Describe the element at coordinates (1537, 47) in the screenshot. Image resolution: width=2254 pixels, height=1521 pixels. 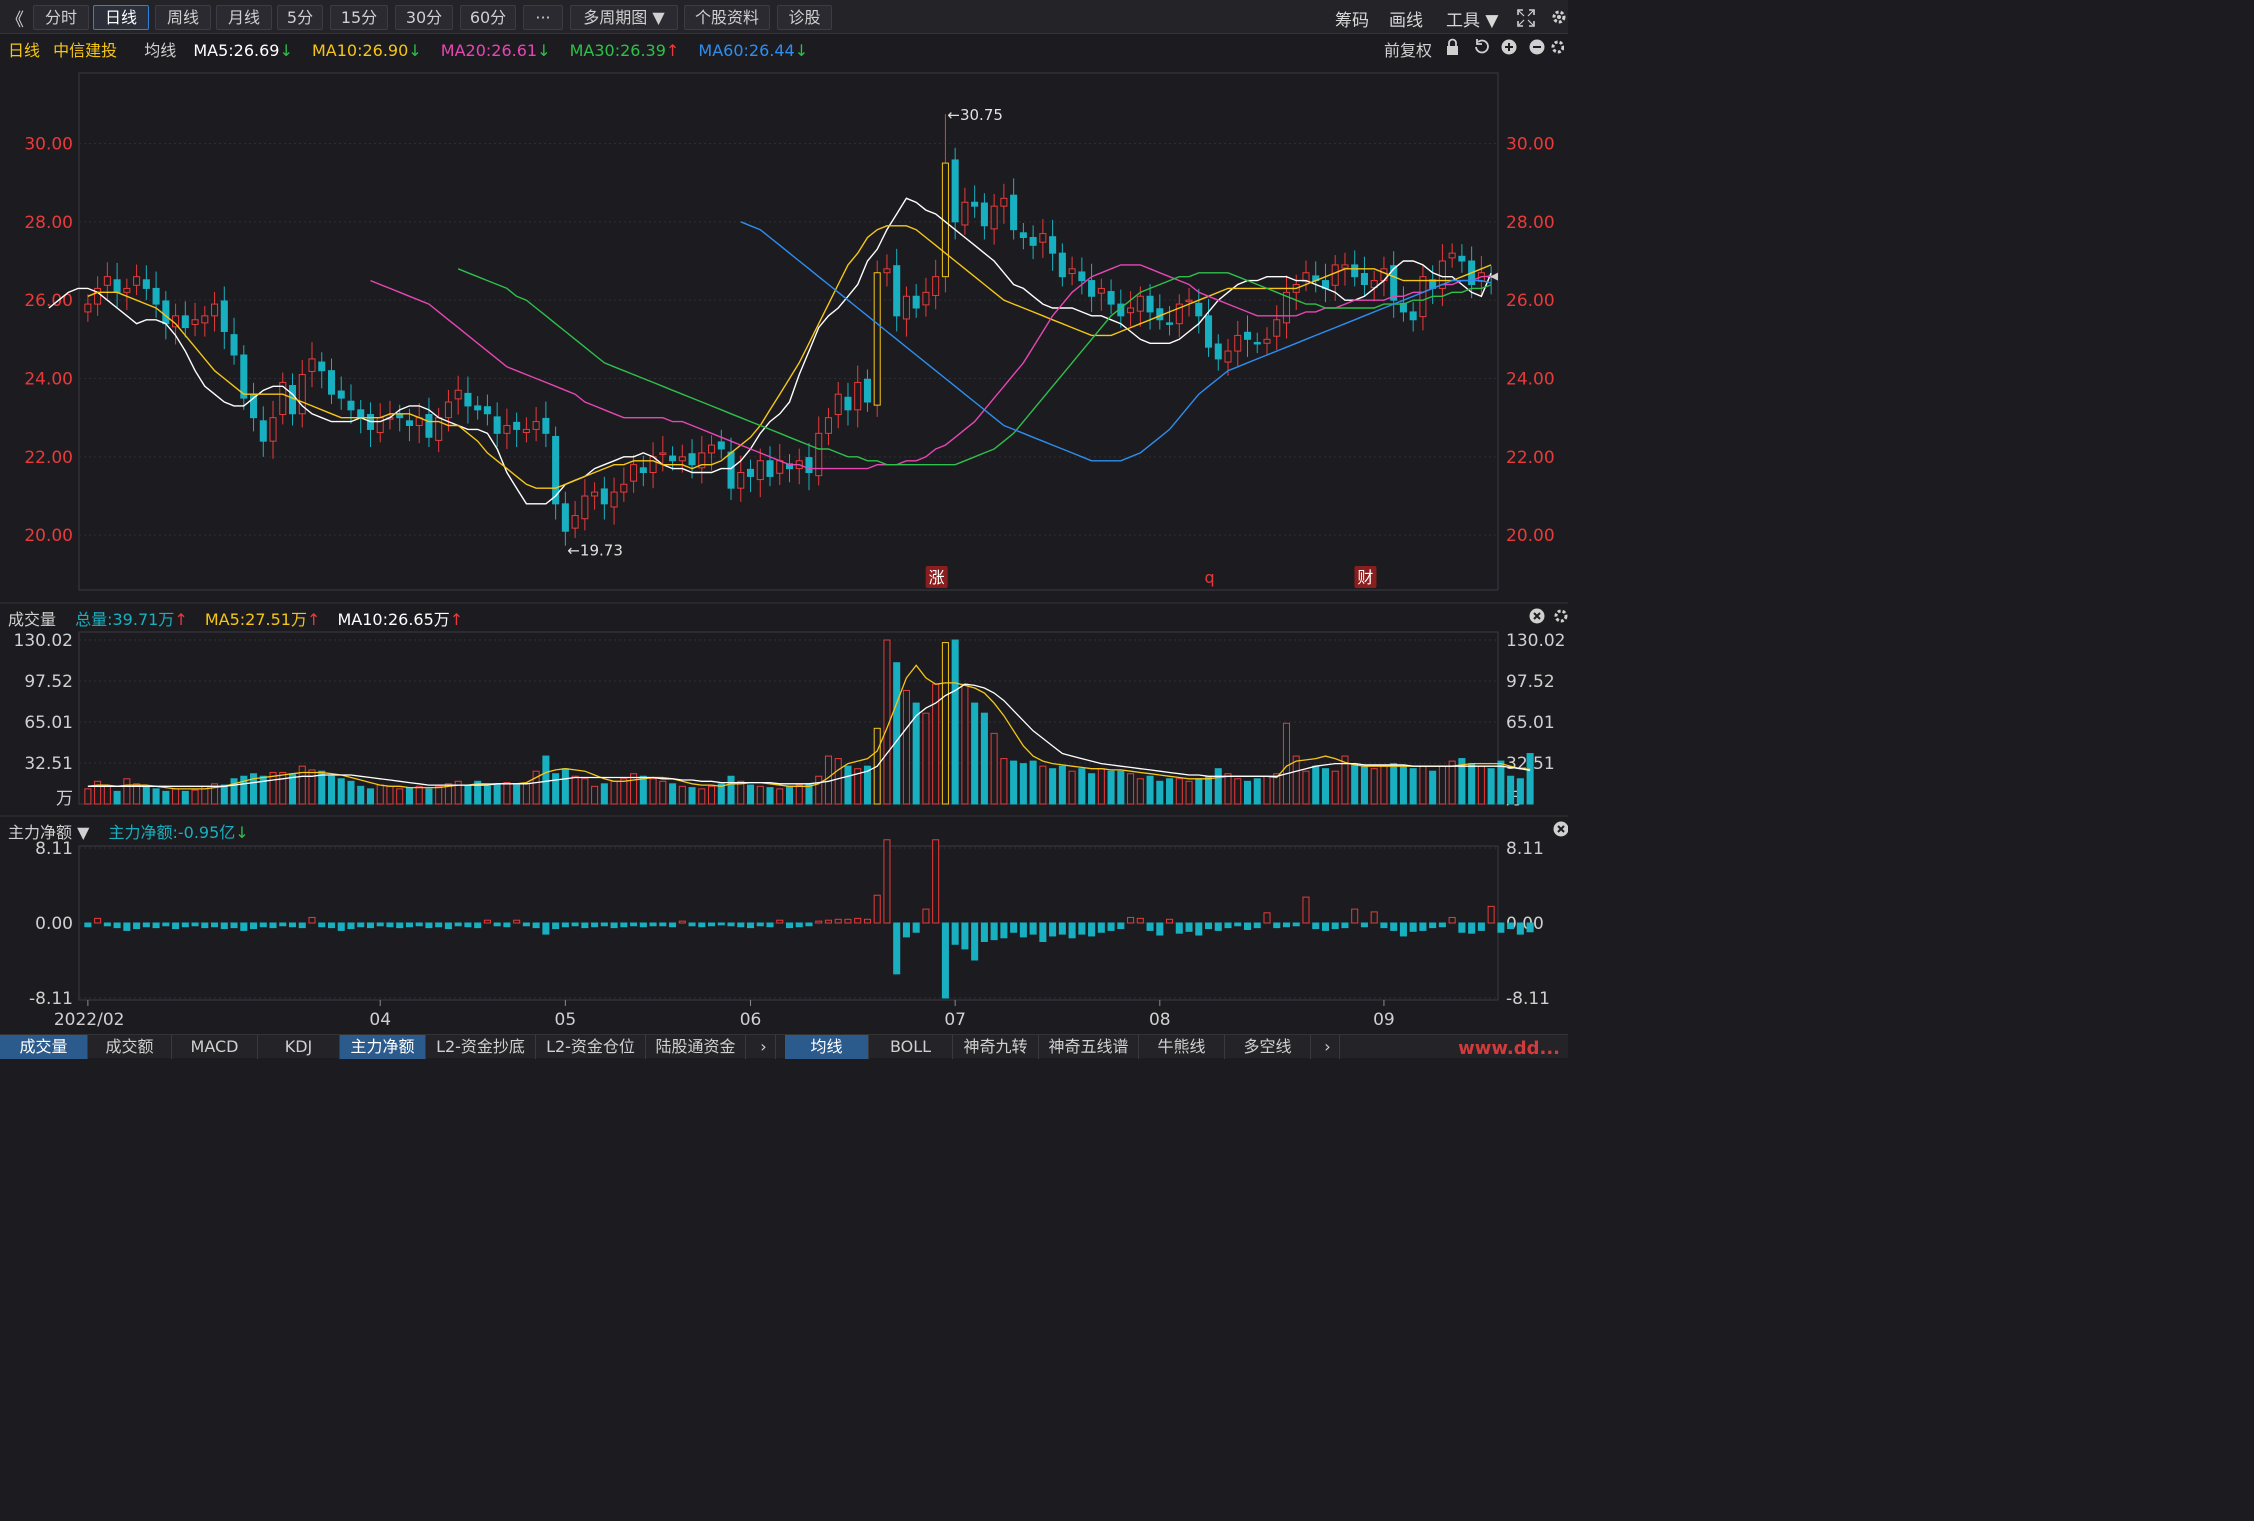
I see `zoom-out-icon` at that location.